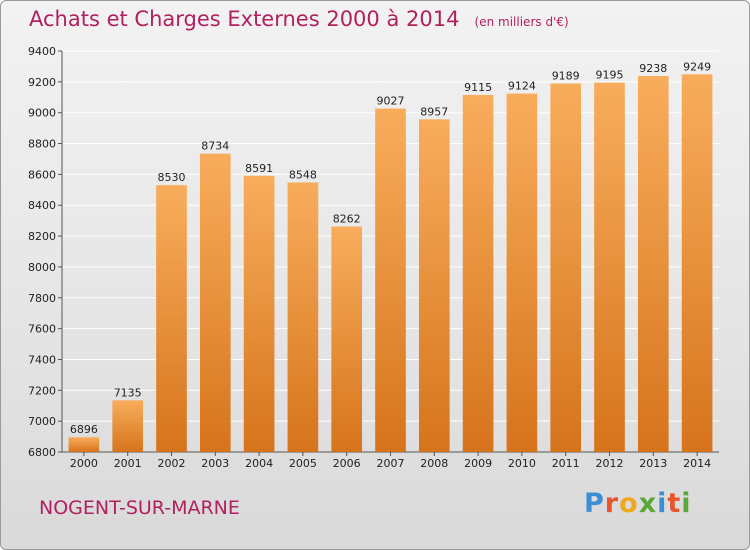  What do you see at coordinates (42, 359) in the screenshot?
I see `y-tick-label: 7400` at bounding box center [42, 359].